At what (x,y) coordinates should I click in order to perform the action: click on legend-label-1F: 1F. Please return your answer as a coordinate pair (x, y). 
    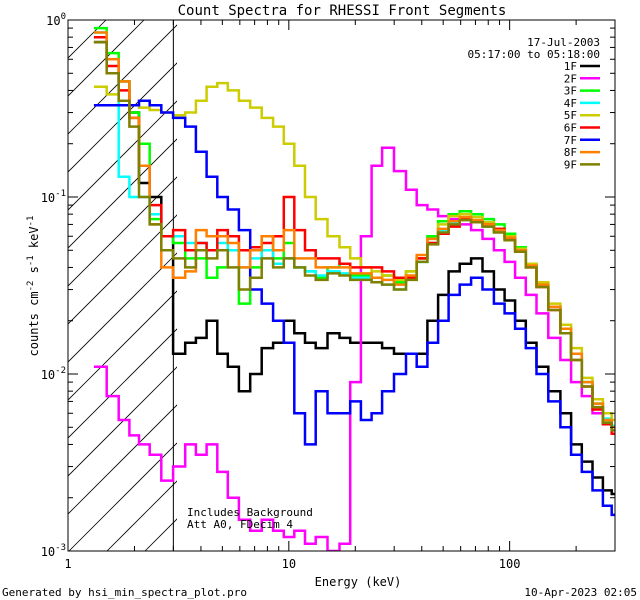
    Looking at the image, I should click on (570, 66).